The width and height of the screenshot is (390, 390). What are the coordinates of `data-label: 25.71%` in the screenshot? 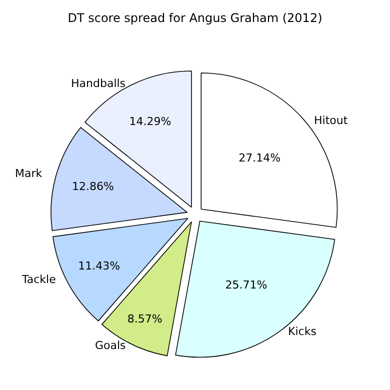 It's located at (246, 285).